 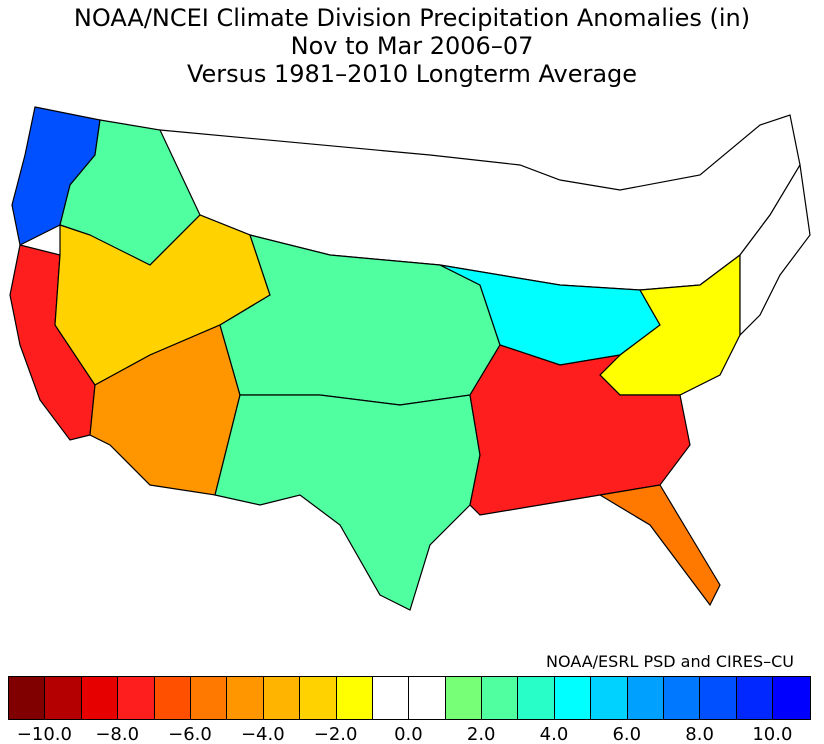 What do you see at coordinates (408, 734) in the screenshot?
I see `legend-tick-label: 0.0` at bounding box center [408, 734].